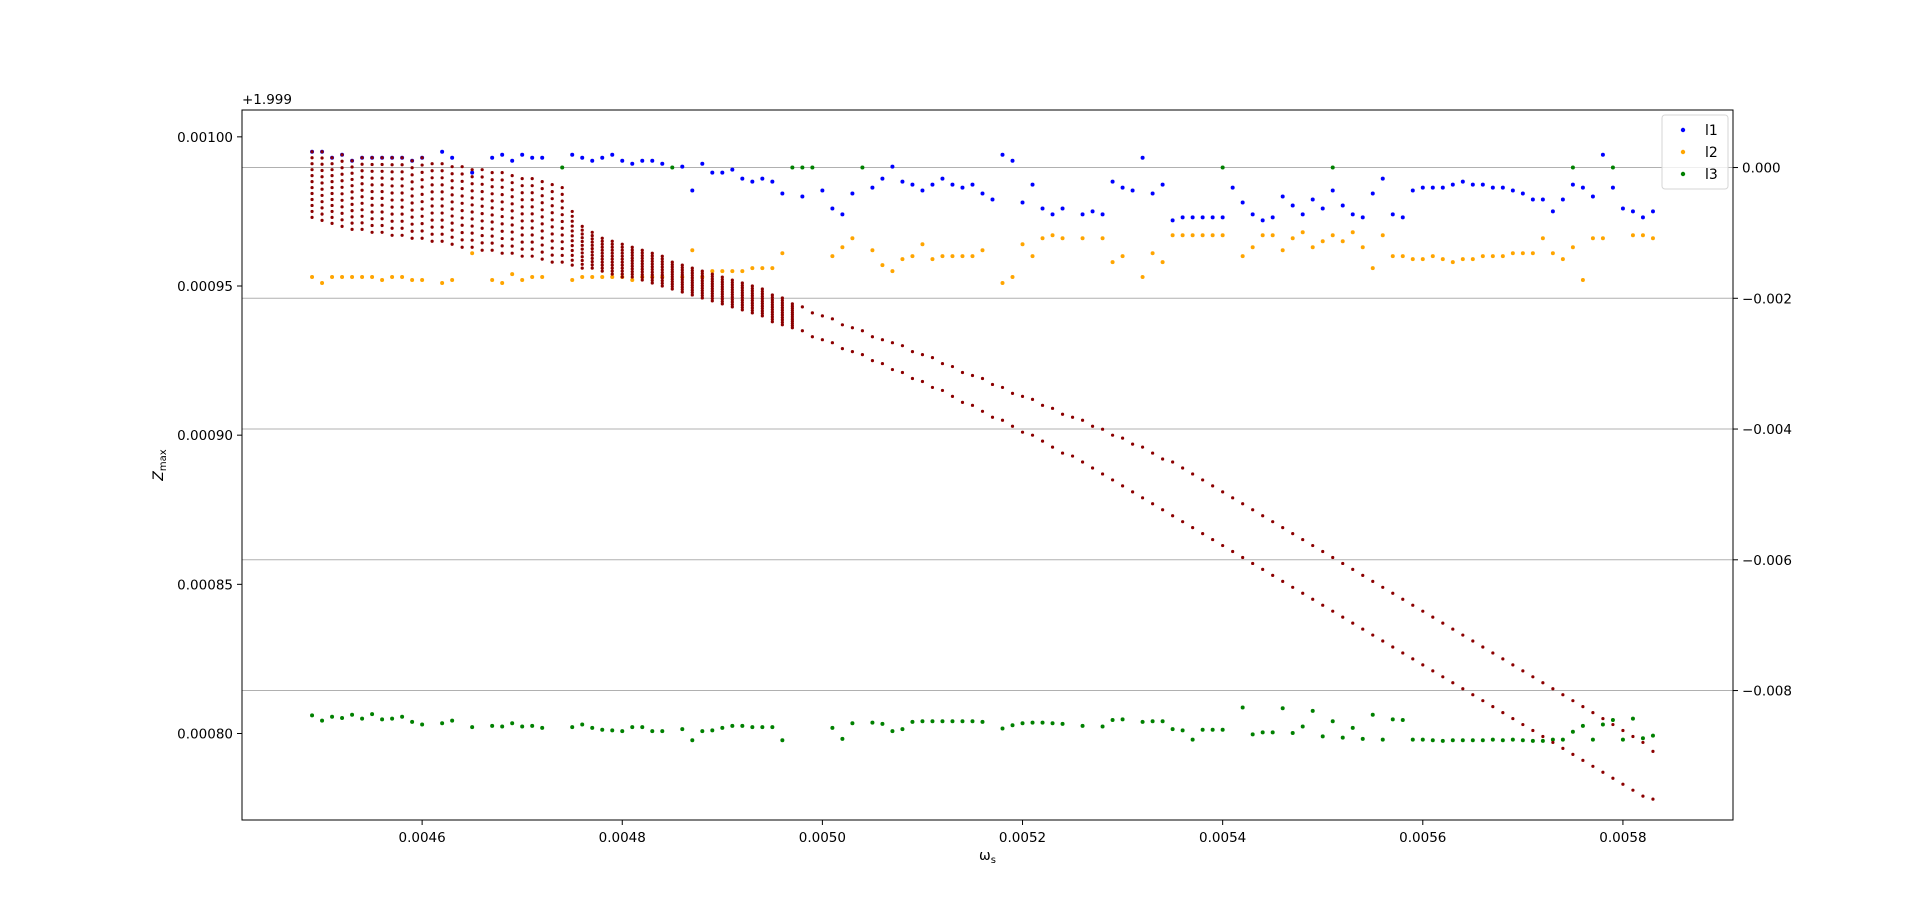 The width and height of the screenshot is (1920, 919). What do you see at coordinates (987, 857) in the screenshot?
I see `x-axis-label: ωs` at bounding box center [987, 857].